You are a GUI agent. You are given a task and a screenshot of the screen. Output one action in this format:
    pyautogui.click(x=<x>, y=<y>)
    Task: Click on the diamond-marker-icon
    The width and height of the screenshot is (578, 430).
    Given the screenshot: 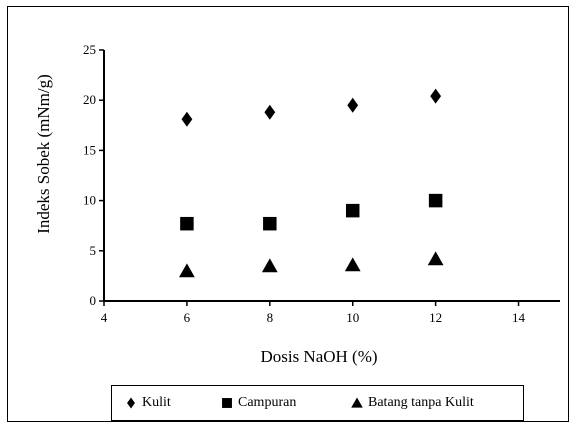 What is the action you would take?
    pyautogui.click(x=131, y=403)
    